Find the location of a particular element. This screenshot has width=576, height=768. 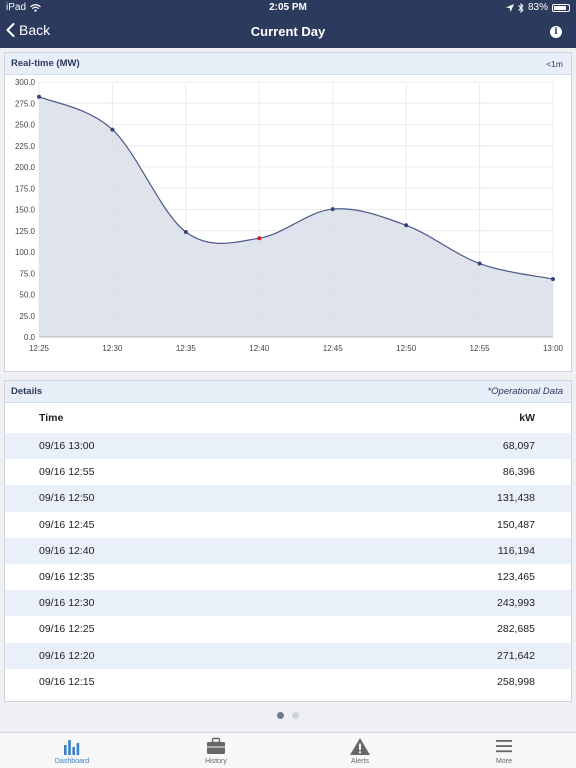

row-kw: 123,465 is located at coordinates (516, 576).